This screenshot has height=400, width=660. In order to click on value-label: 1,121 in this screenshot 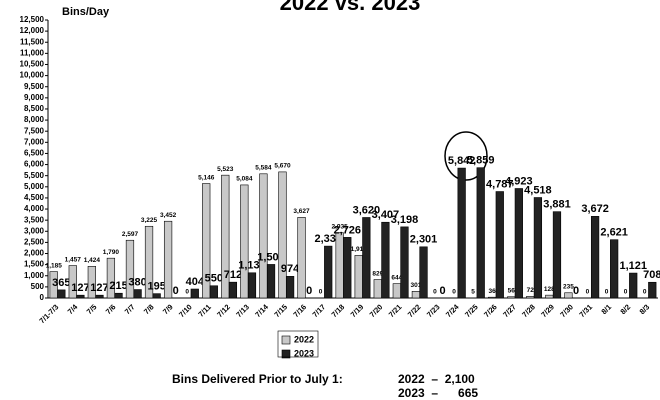, I will do `click(633, 266)`.